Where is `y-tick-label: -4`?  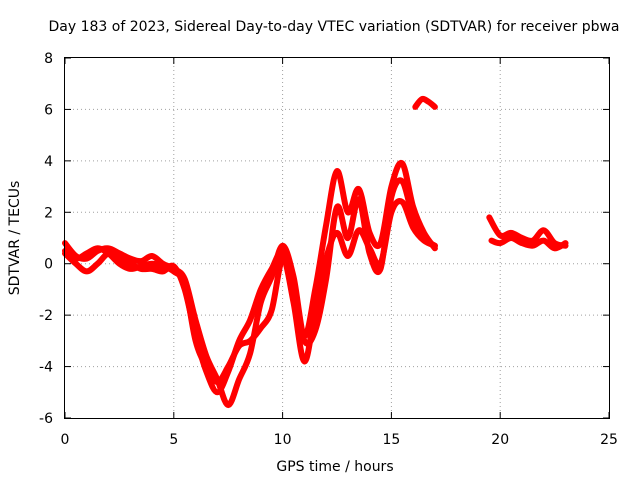
y-tick-label: -4 is located at coordinates (46, 368).